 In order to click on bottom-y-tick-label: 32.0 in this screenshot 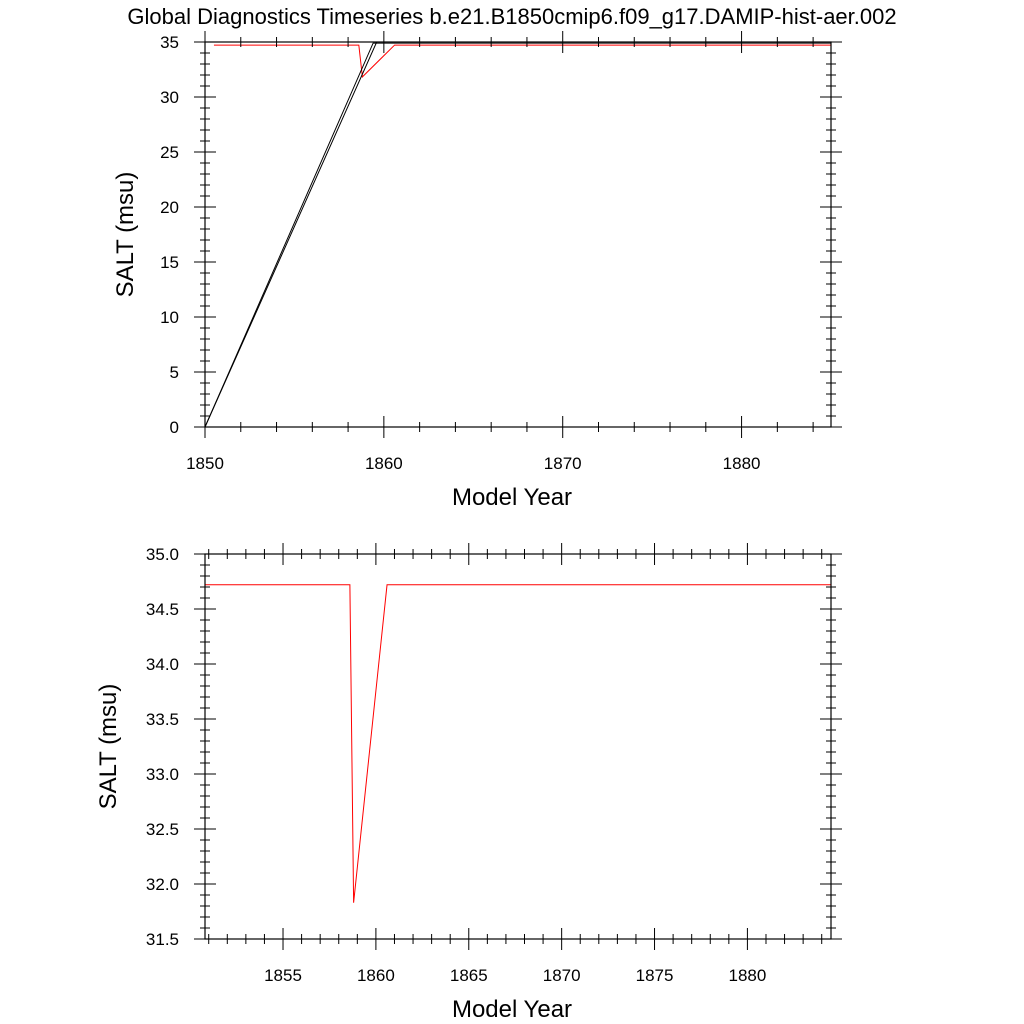, I will do `click(162, 884)`.